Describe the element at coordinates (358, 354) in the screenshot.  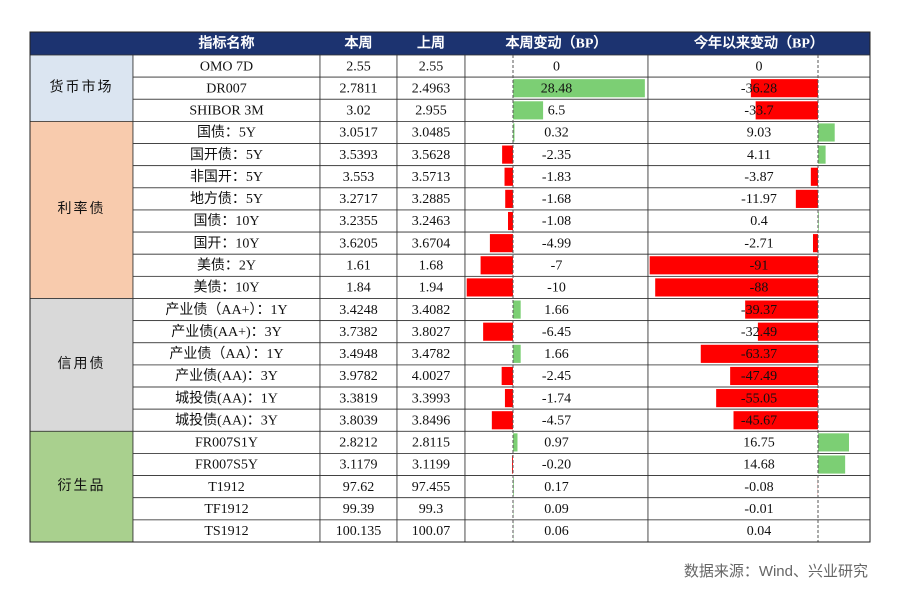
I see `cell-text: 3.4948` at that location.